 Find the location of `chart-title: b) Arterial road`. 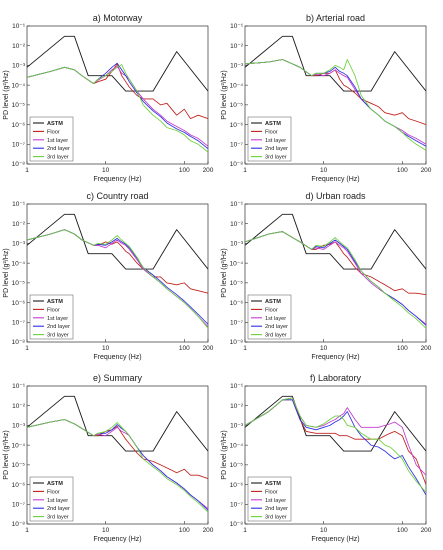

chart-title: b) Arterial road is located at coordinates (335, 18).